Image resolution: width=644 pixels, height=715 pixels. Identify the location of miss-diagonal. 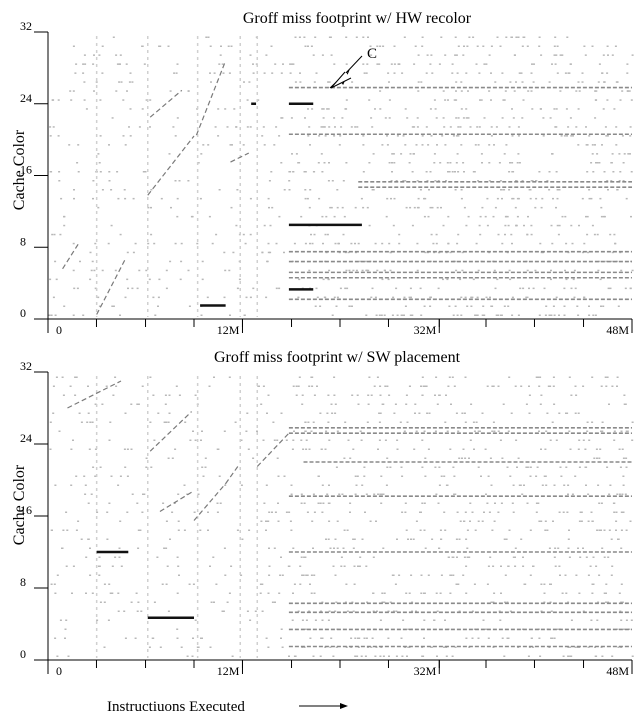
(171, 165).